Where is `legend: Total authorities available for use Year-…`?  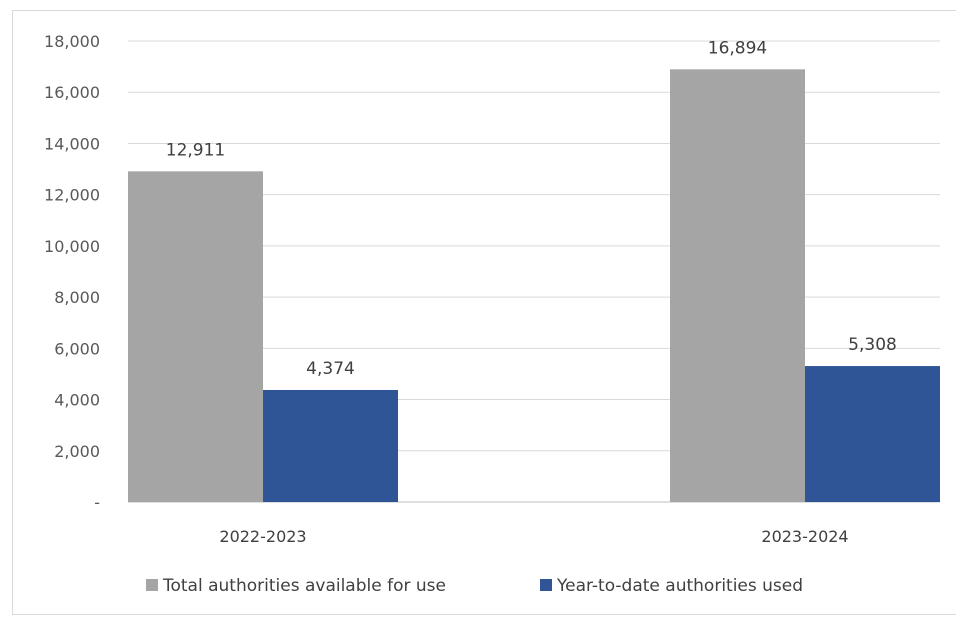
legend: Total authorities available for use Year-… is located at coordinates (474, 586).